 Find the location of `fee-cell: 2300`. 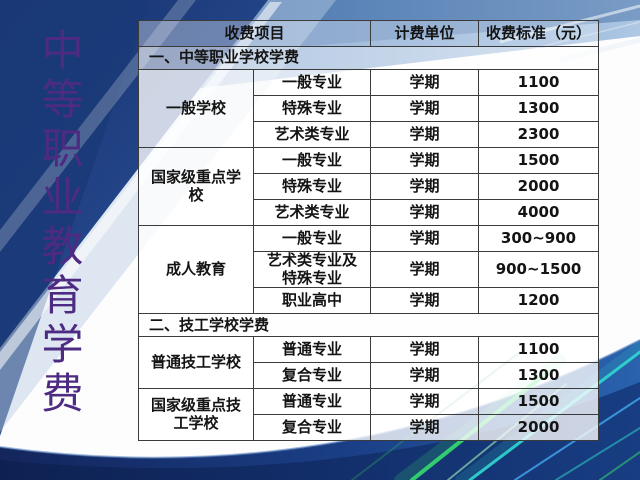

fee-cell: 2300 is located at coordinates (539, 134).